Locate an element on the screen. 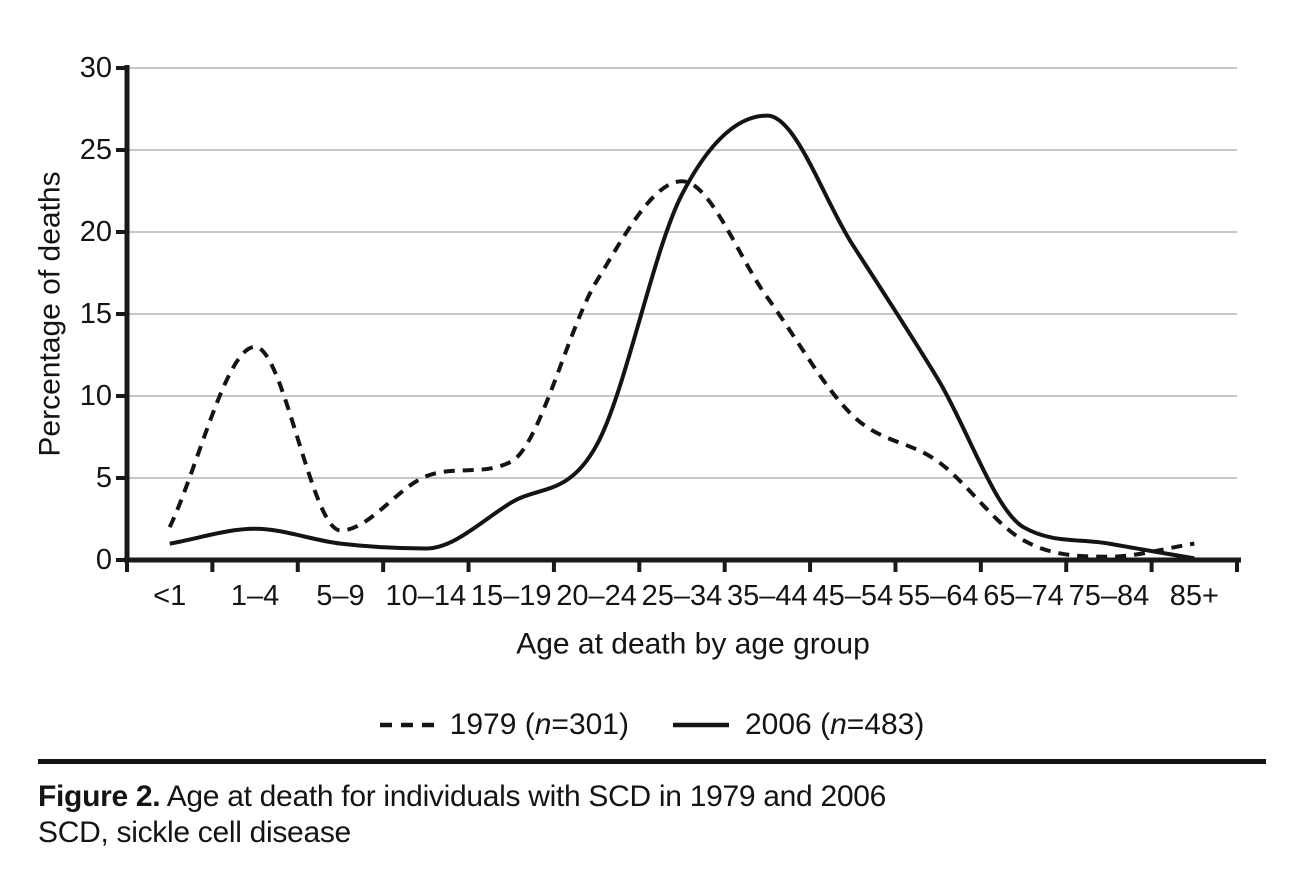 The height and width of the screenshot is (870, 1302). y-tick-label-25: 25 is located at coordinates (96, 150).